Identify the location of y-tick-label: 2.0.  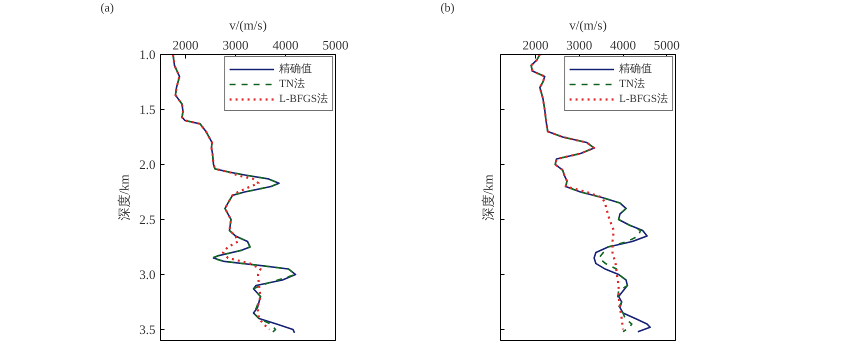
(147, 164).